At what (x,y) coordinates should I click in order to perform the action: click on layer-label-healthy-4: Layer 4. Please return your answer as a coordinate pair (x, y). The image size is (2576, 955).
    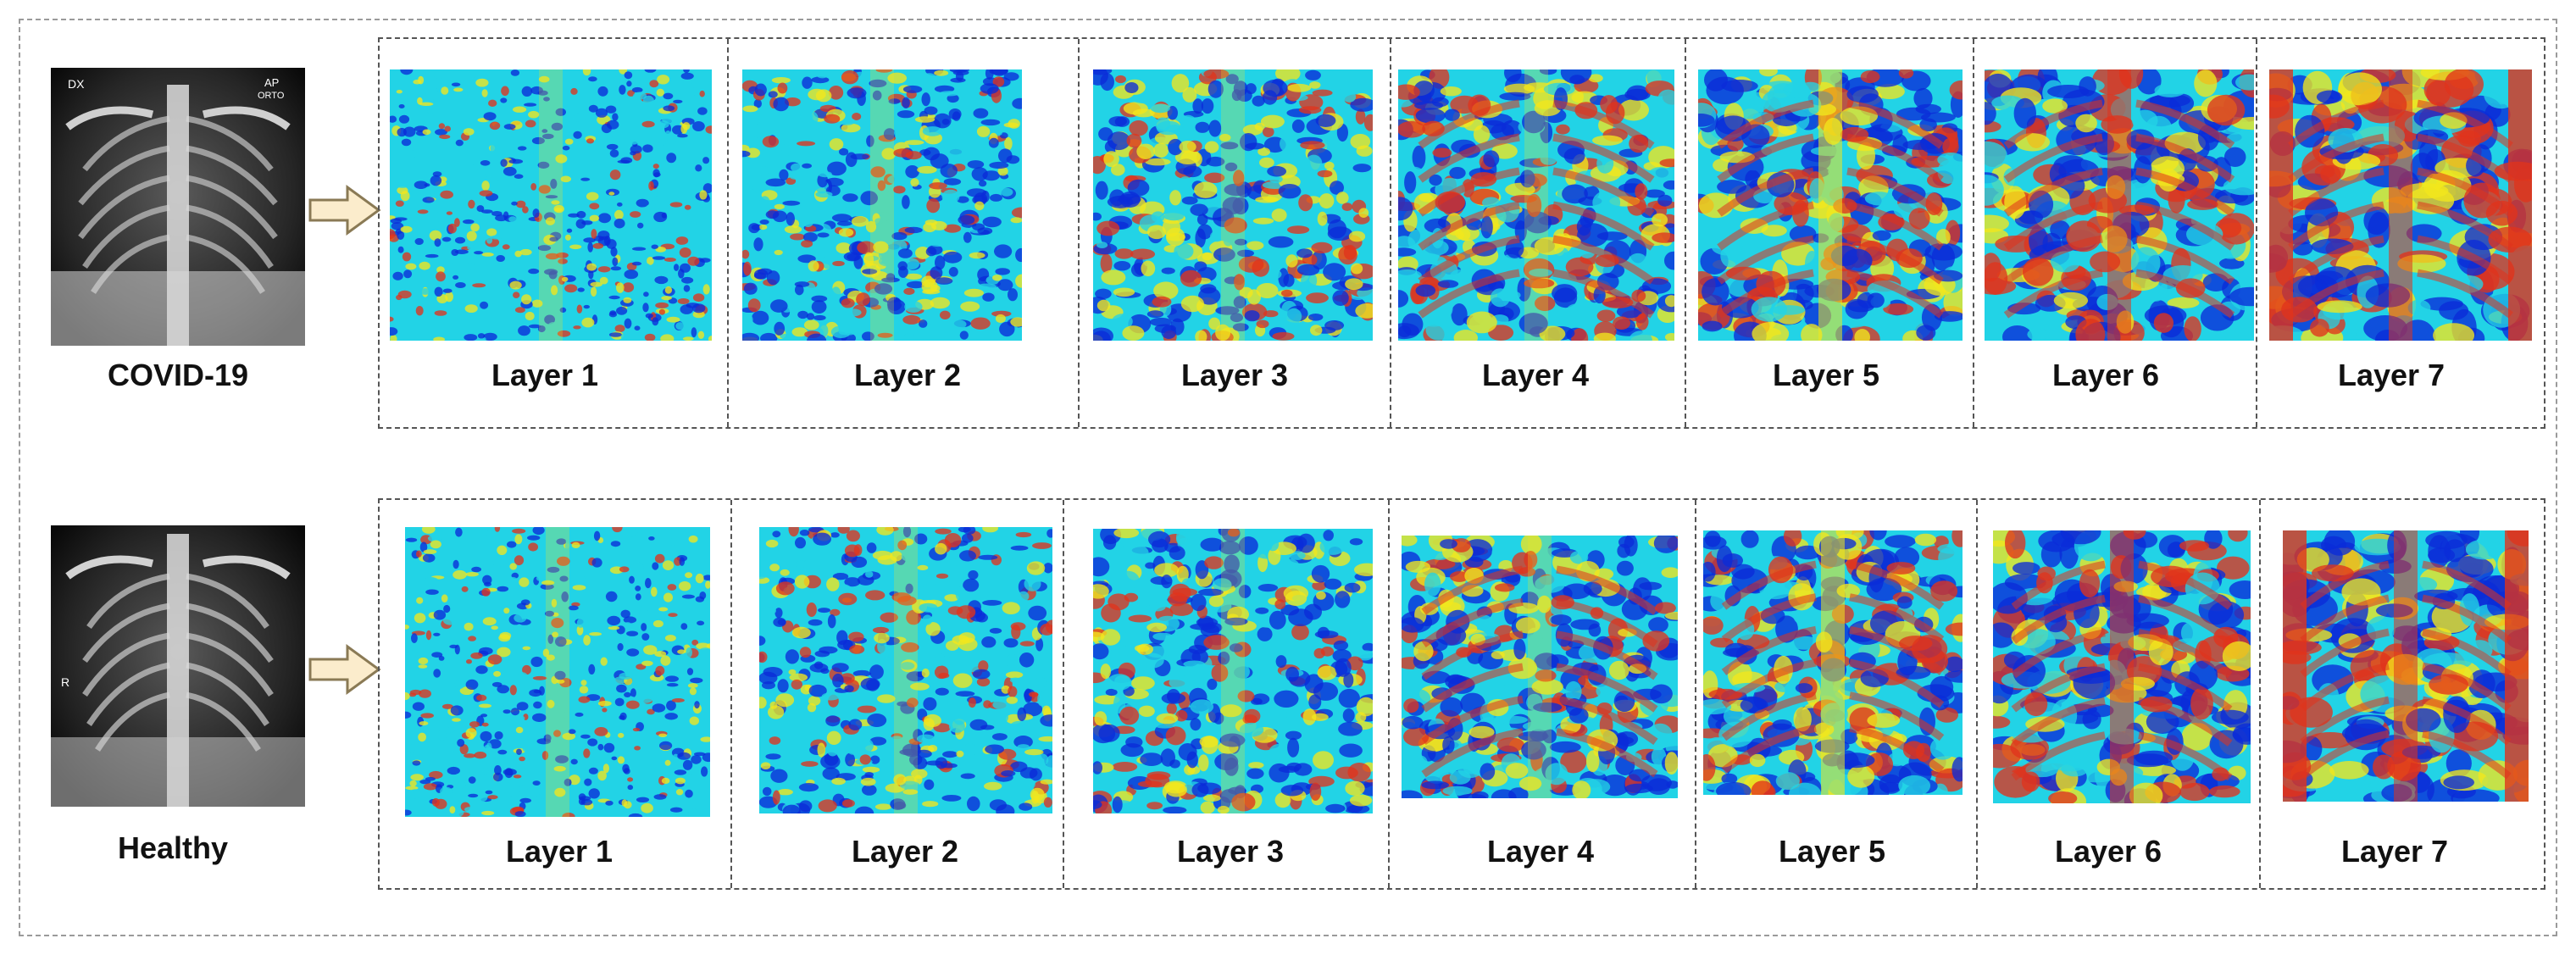
    Looking at the image, I should click on (1540, 851).